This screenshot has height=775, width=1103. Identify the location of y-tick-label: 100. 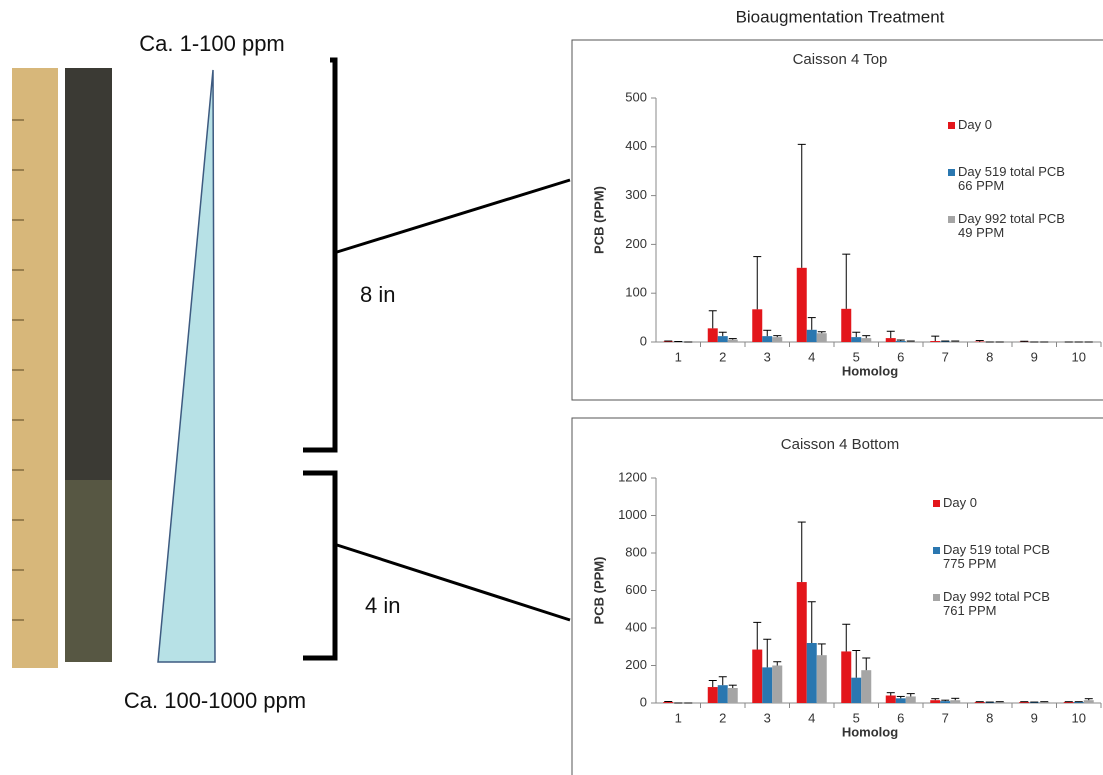
(636, 292).